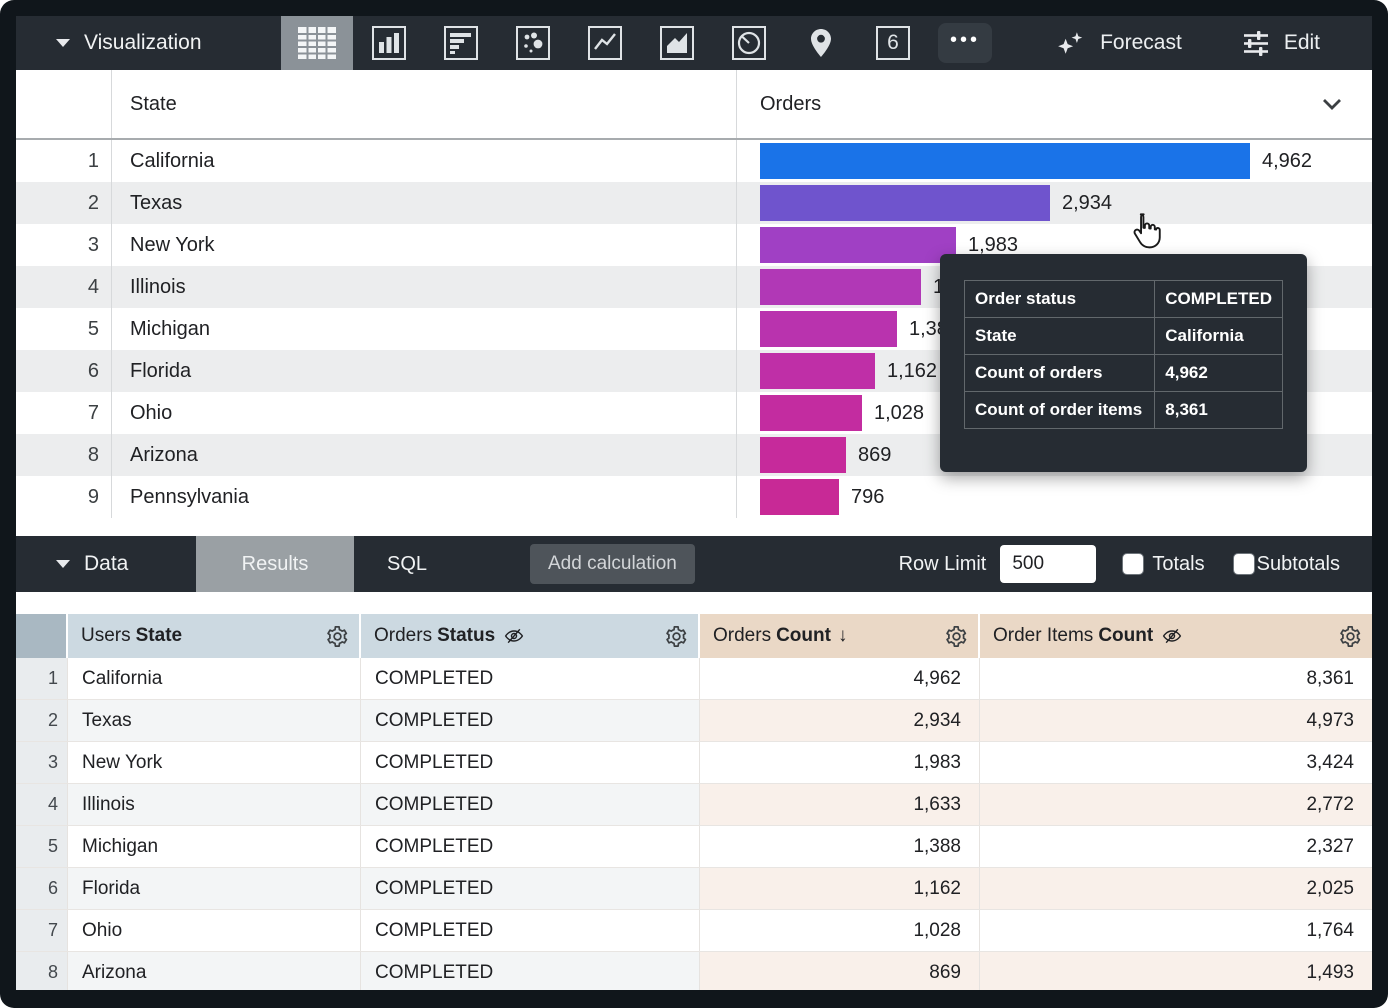 The height and width of the screenshot is (1008, 1388). I want to click on cell-users-state: Illinois, so click(214, 804).